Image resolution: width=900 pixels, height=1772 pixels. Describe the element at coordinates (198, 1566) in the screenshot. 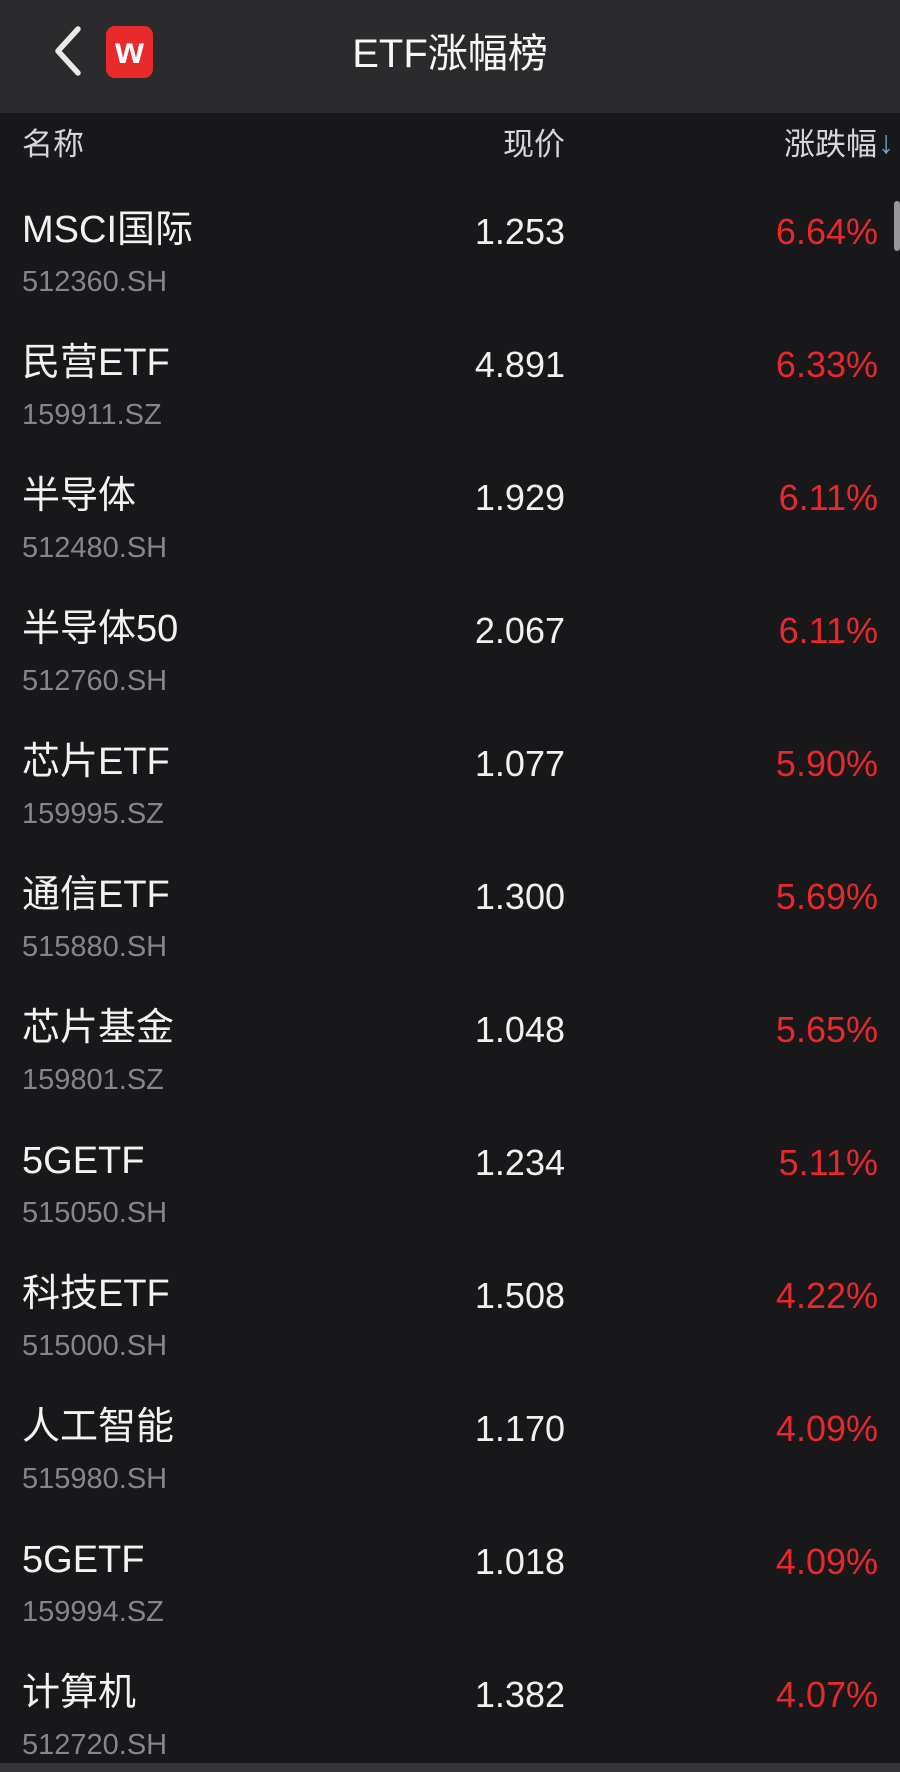

I see `name-cell: 5GETF 159994.SZ` at that location.